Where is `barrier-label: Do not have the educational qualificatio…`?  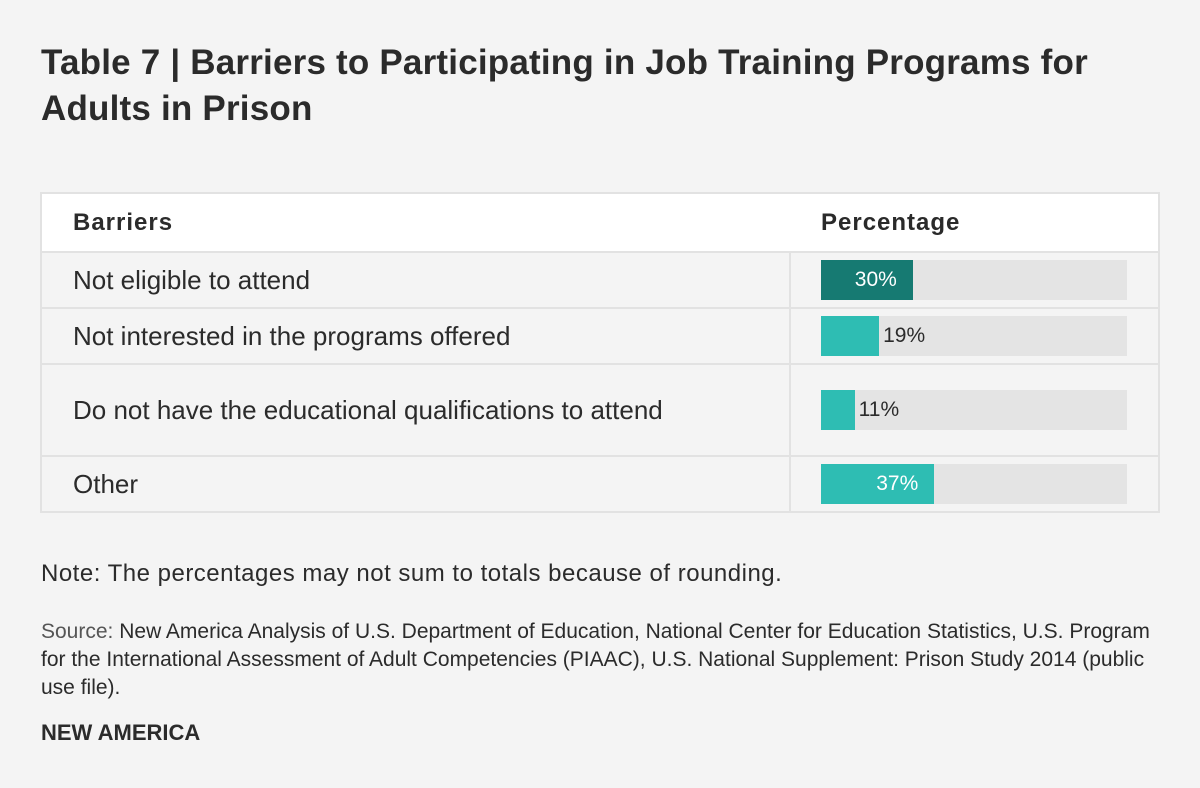 barrier-label: Do not have the educational qualificatio… is located at coordinates (416, 410).